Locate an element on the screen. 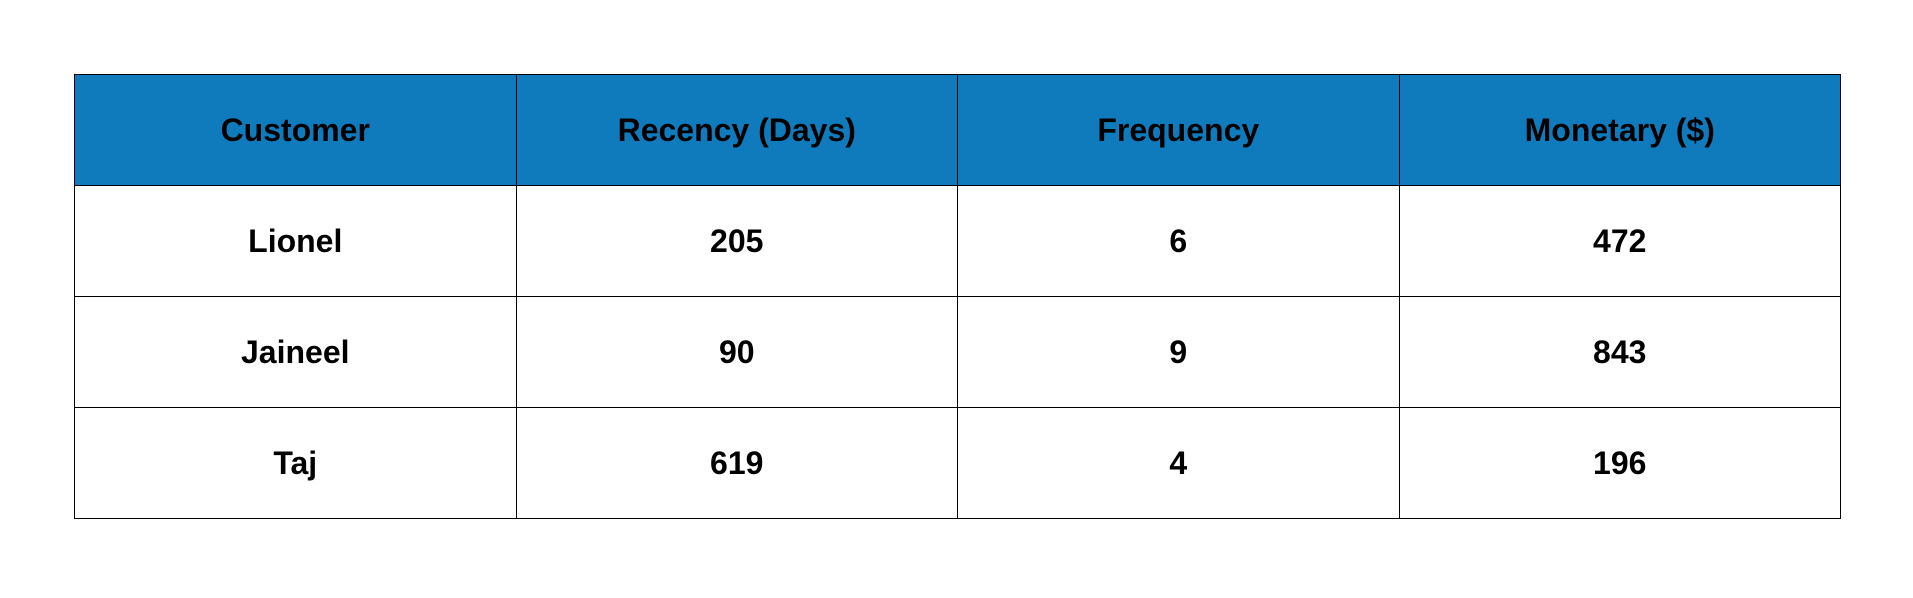 The height and width of the screenshot is (598, 1913). cell-recency: 205 is located at coordinates (736, 241).